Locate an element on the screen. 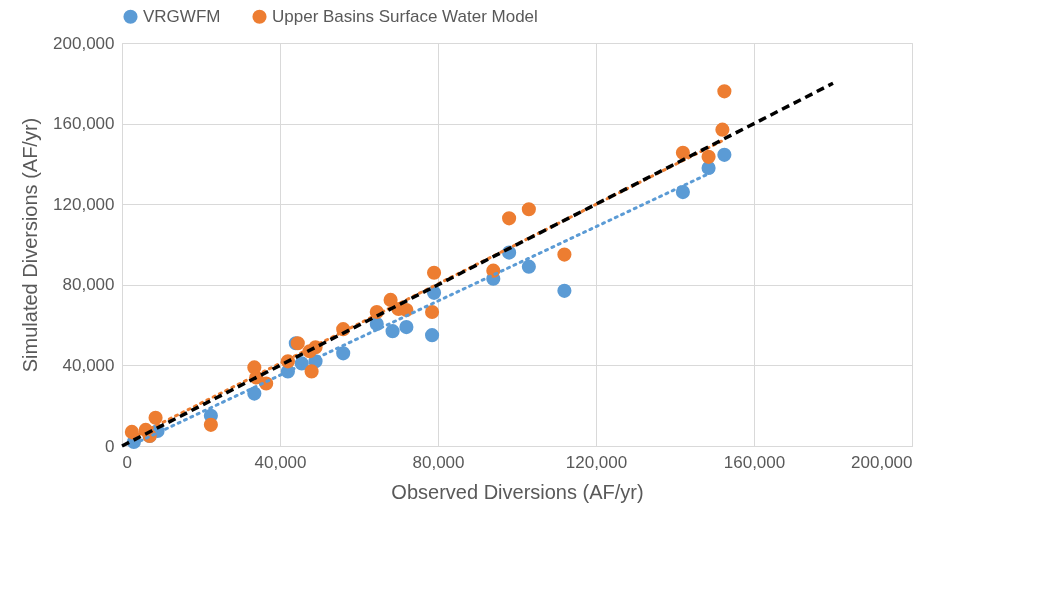 The image size is (1055, 614). legend-label: Upper Basins Surface Water Model is located at coordinates (405, 16).